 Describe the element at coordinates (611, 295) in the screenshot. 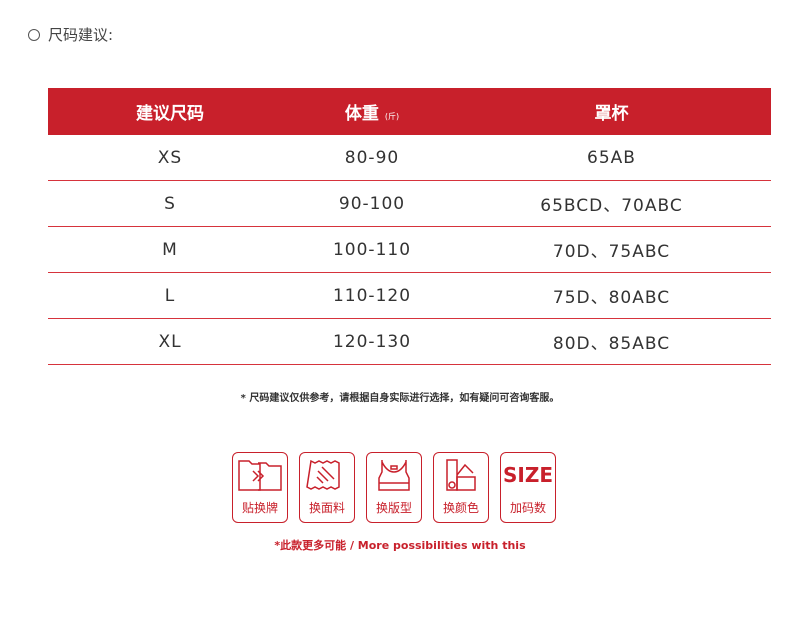

I see `cup-cell: 75D、80ABC` at that location.